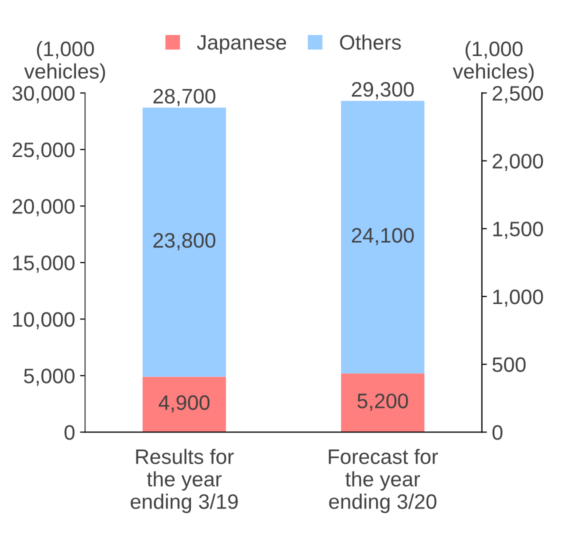 The width and height of the screenshot is (567, 547). Describe the element at coordinates (43, 207) in the screenshot. I see `y-tick-label: 20,000` at that location.